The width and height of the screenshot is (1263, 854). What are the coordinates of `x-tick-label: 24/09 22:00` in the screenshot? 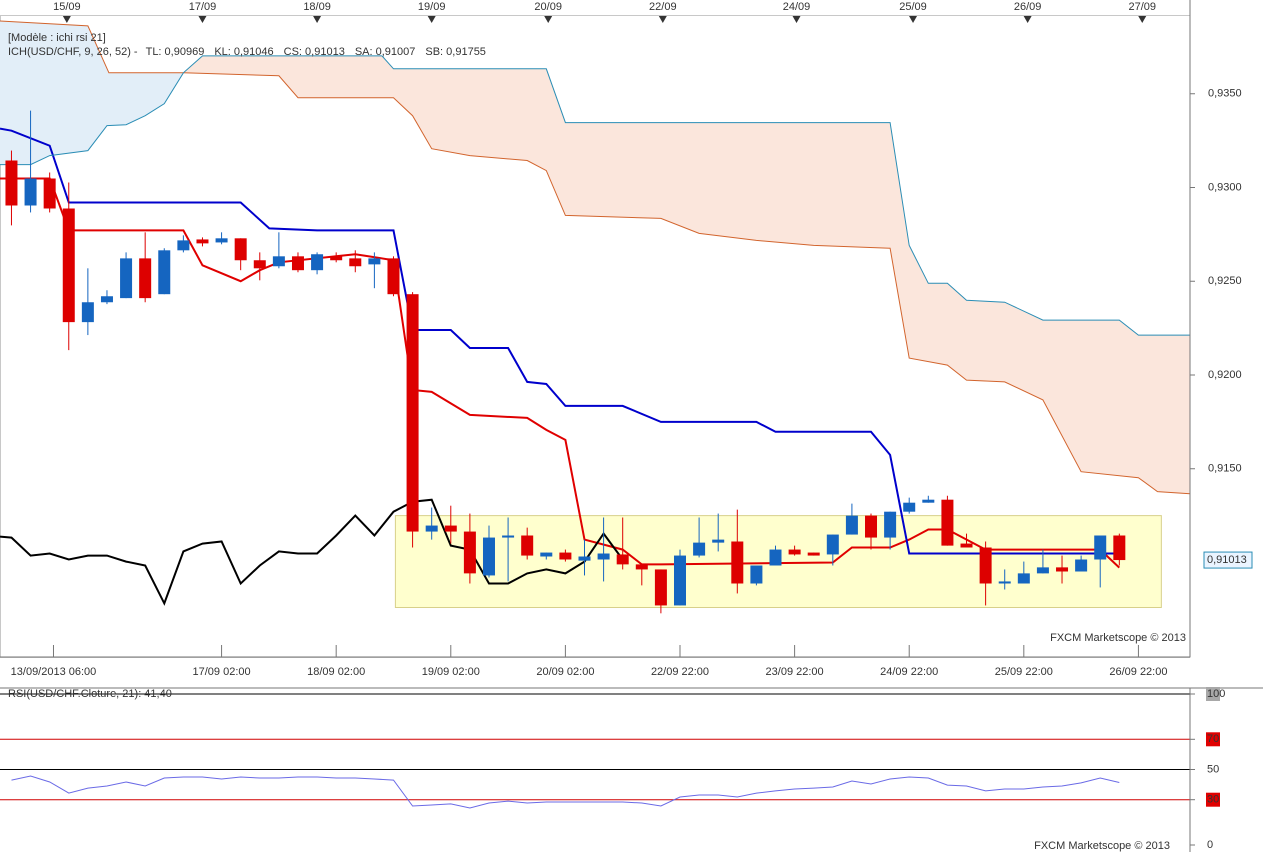 It's located at (909, 672).